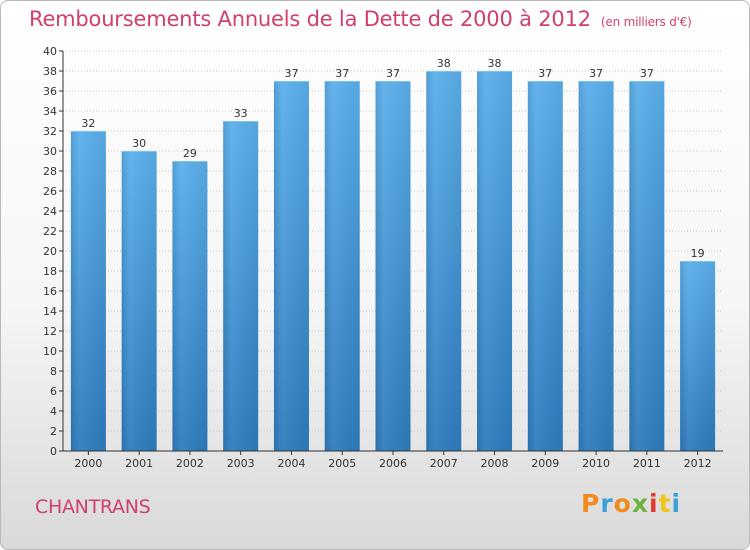 Image resolution: width=750 pixels, height=550 pixels. Describe the element at coordinates (50, 211) in the screenshot. I see `y-tick-label: 24` at that location.